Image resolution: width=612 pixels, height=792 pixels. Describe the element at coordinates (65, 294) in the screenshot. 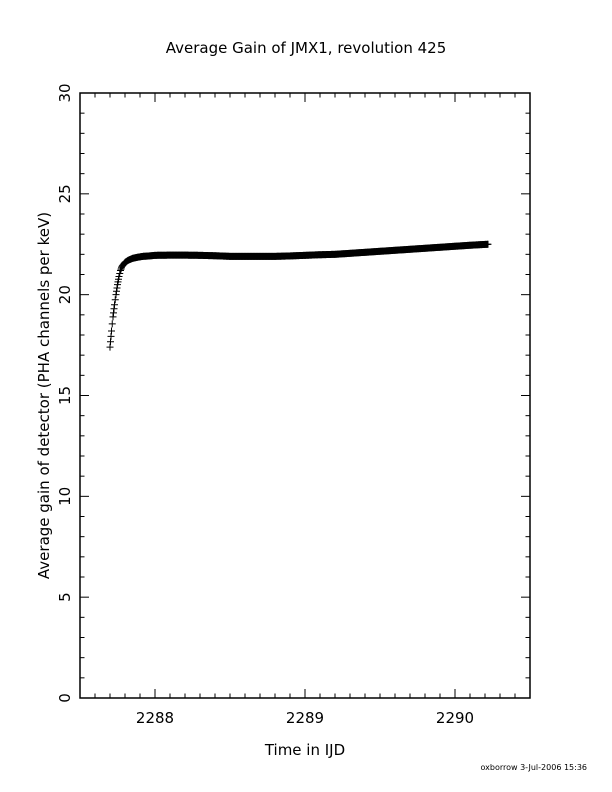

I see `y-tick-label: 20` at that location.